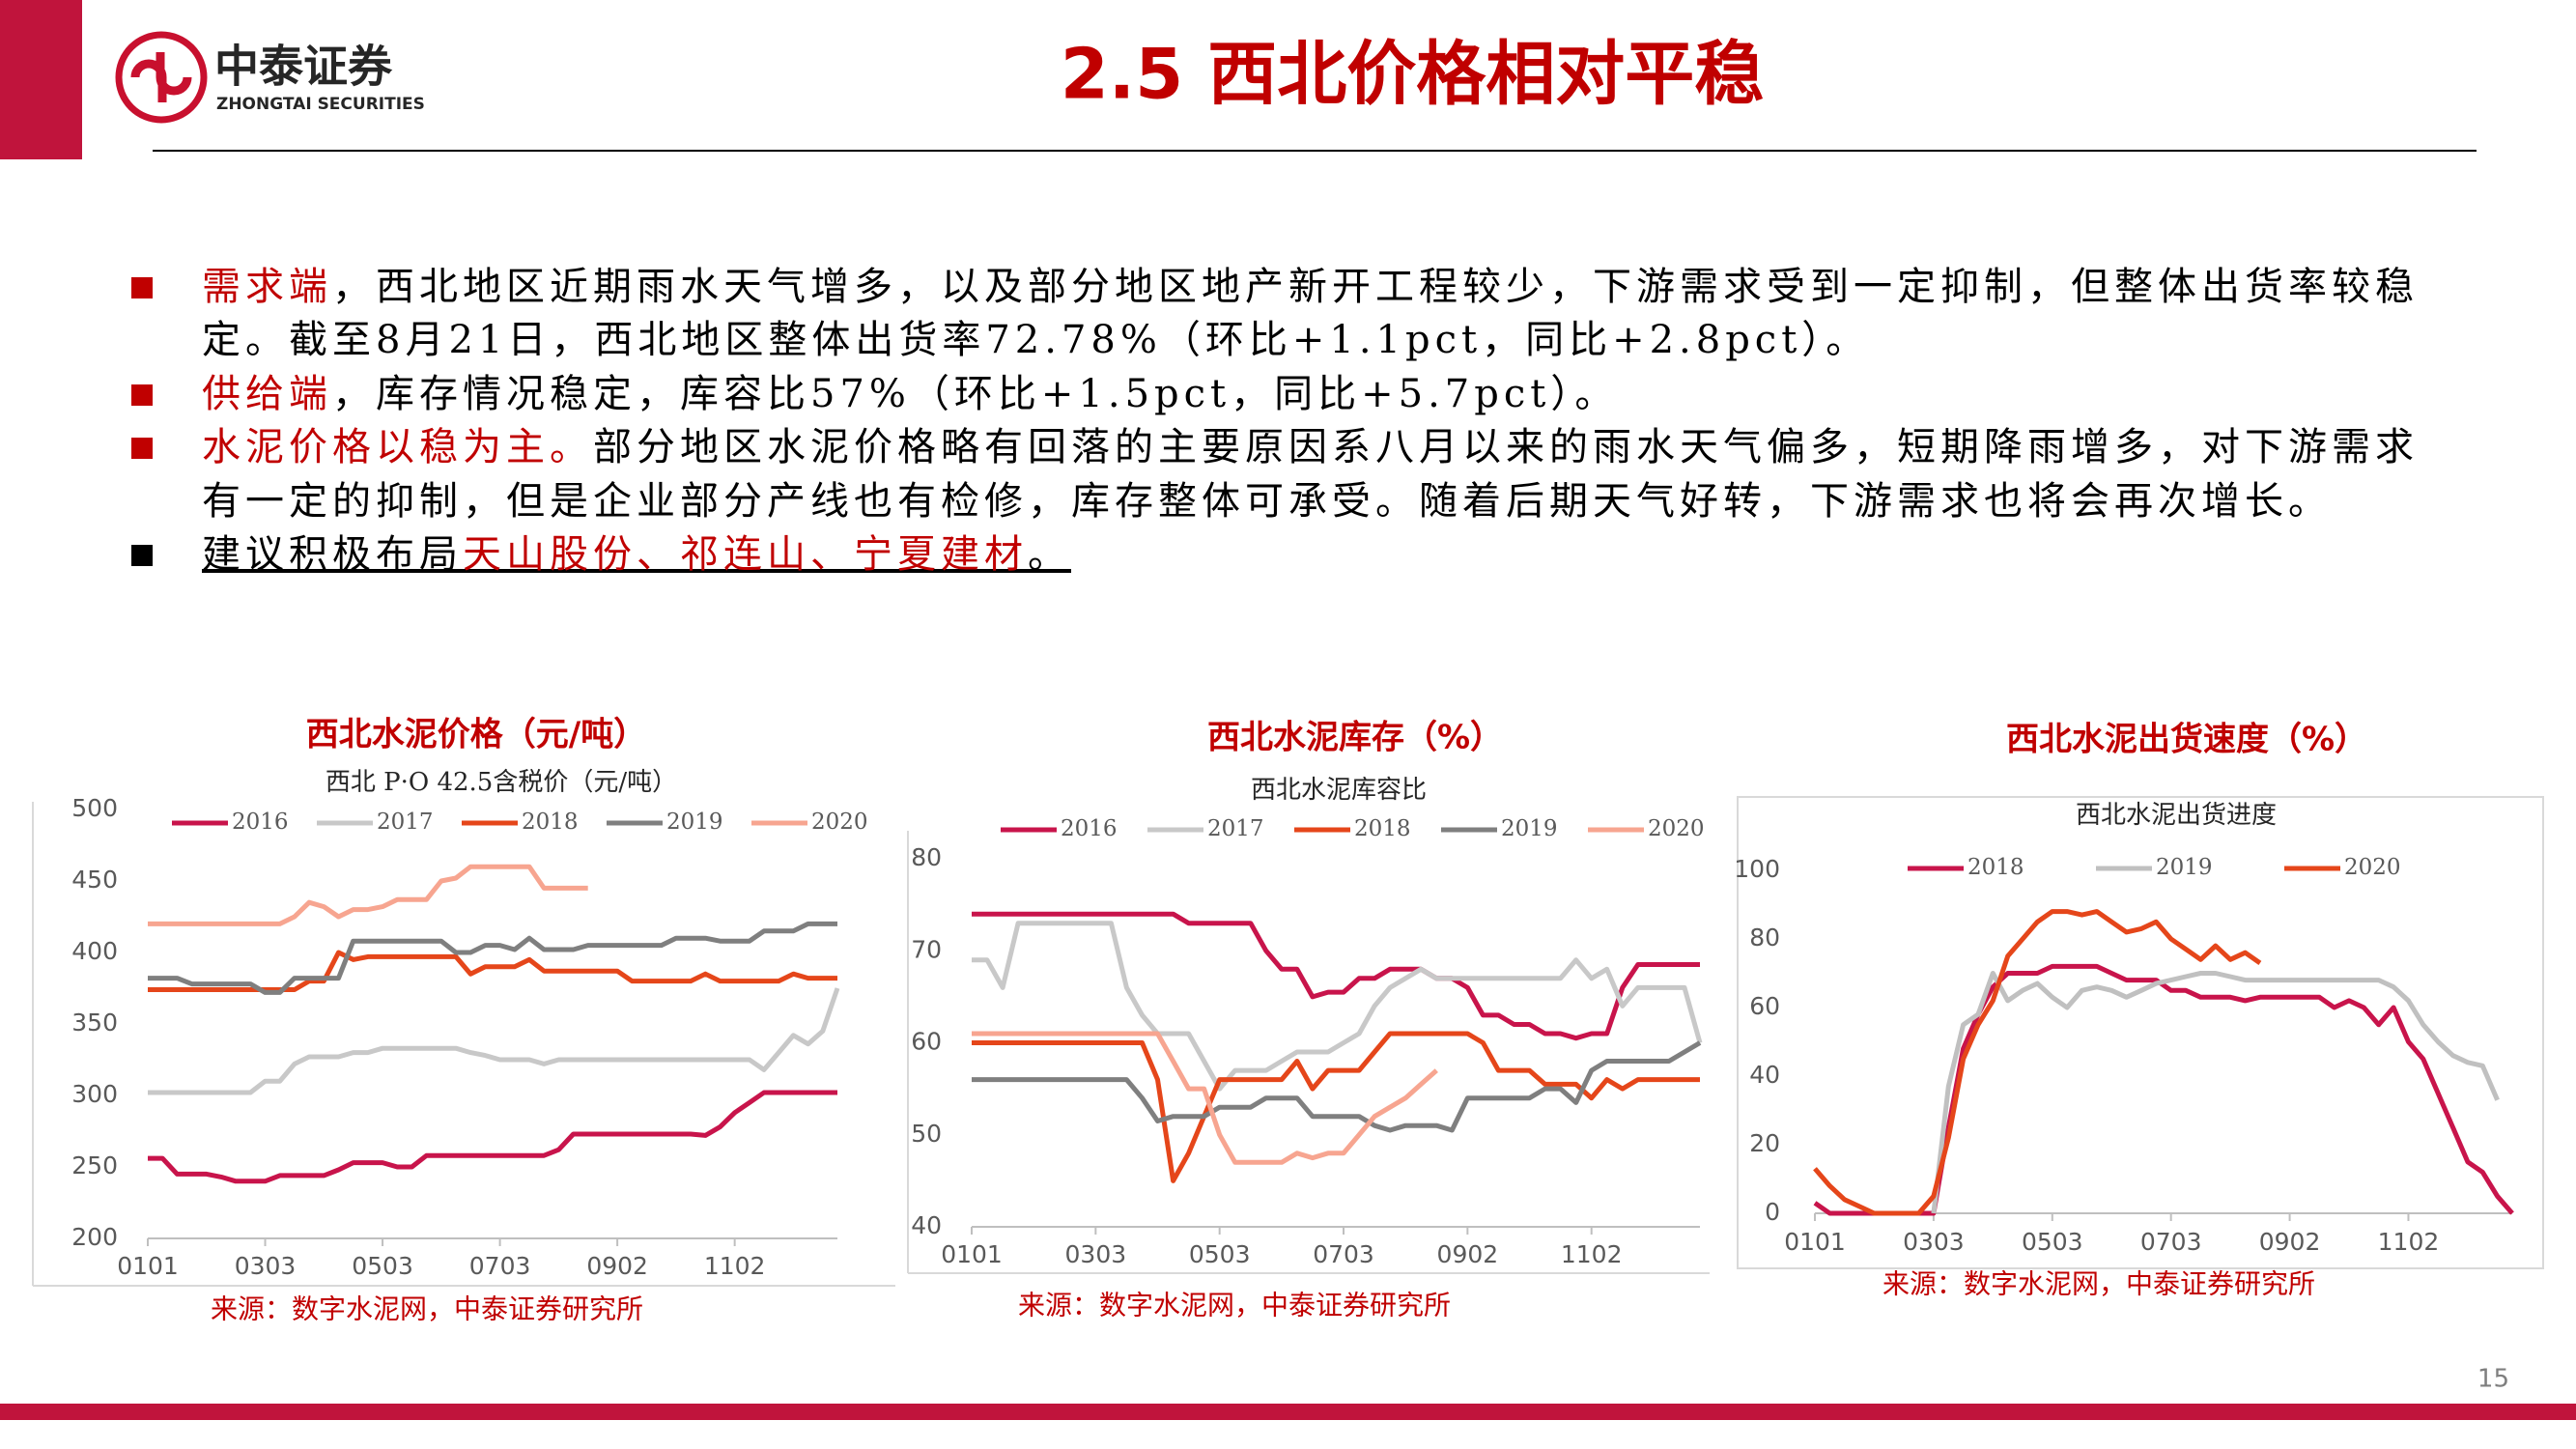 Image resolution: width=2576 pixels, height=1449 pixels. I want to click on page-number: 15, so click(2493, 1379).